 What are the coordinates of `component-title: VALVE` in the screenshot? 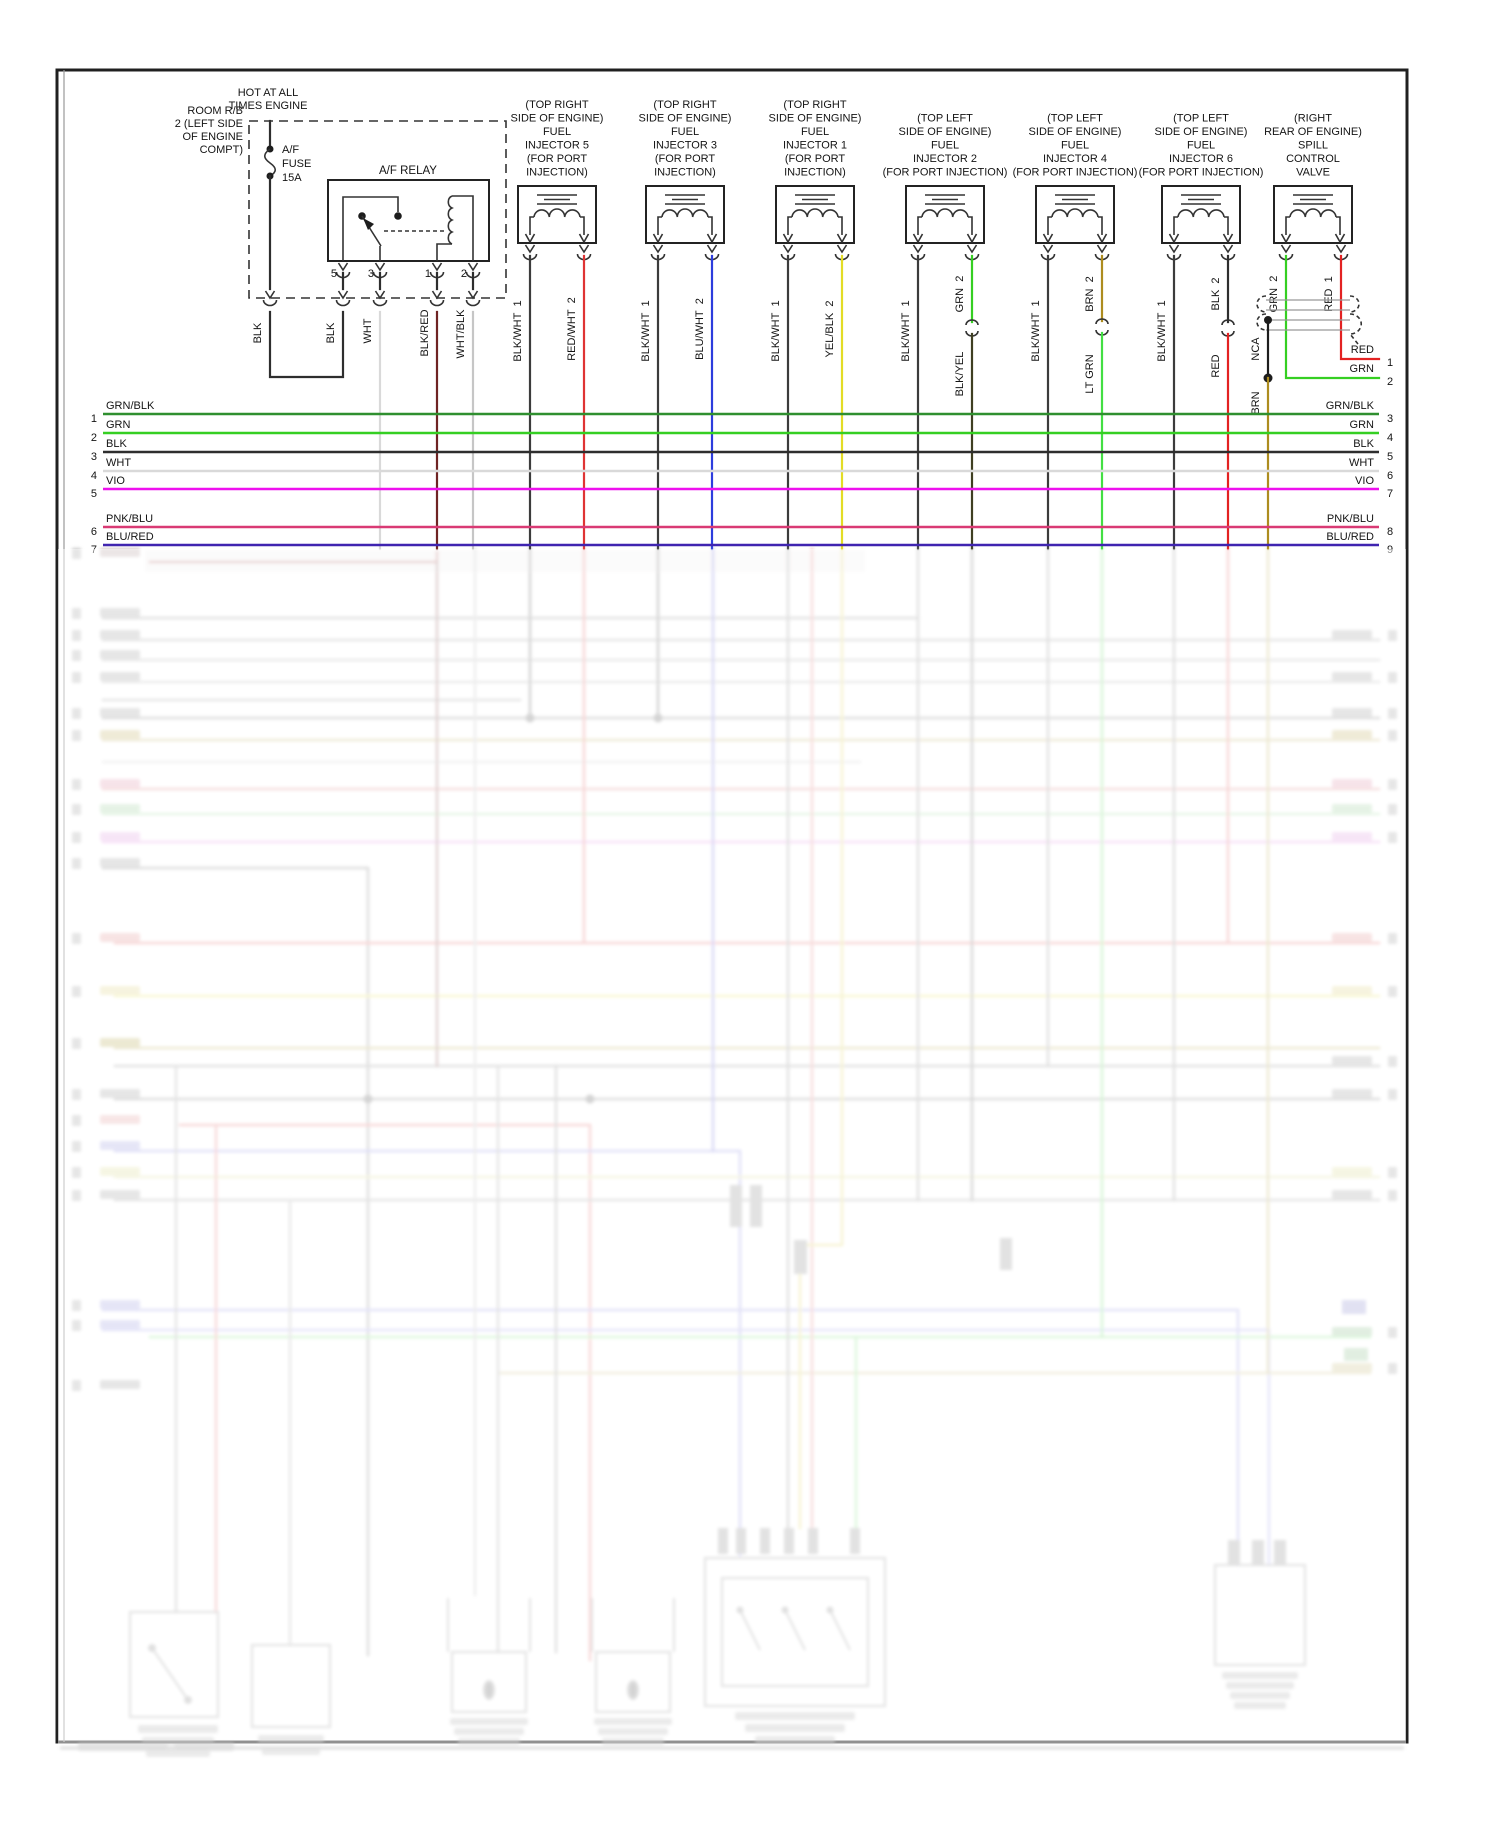 It's located at (1313, 173).